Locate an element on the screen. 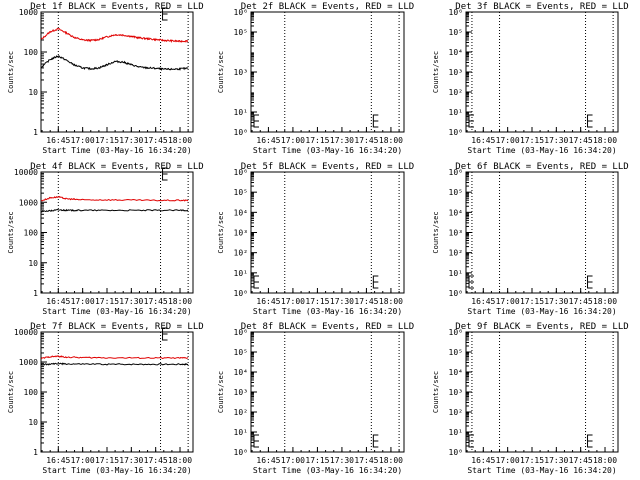  y-tick-label: 100 is located at coordinates (31, 392).